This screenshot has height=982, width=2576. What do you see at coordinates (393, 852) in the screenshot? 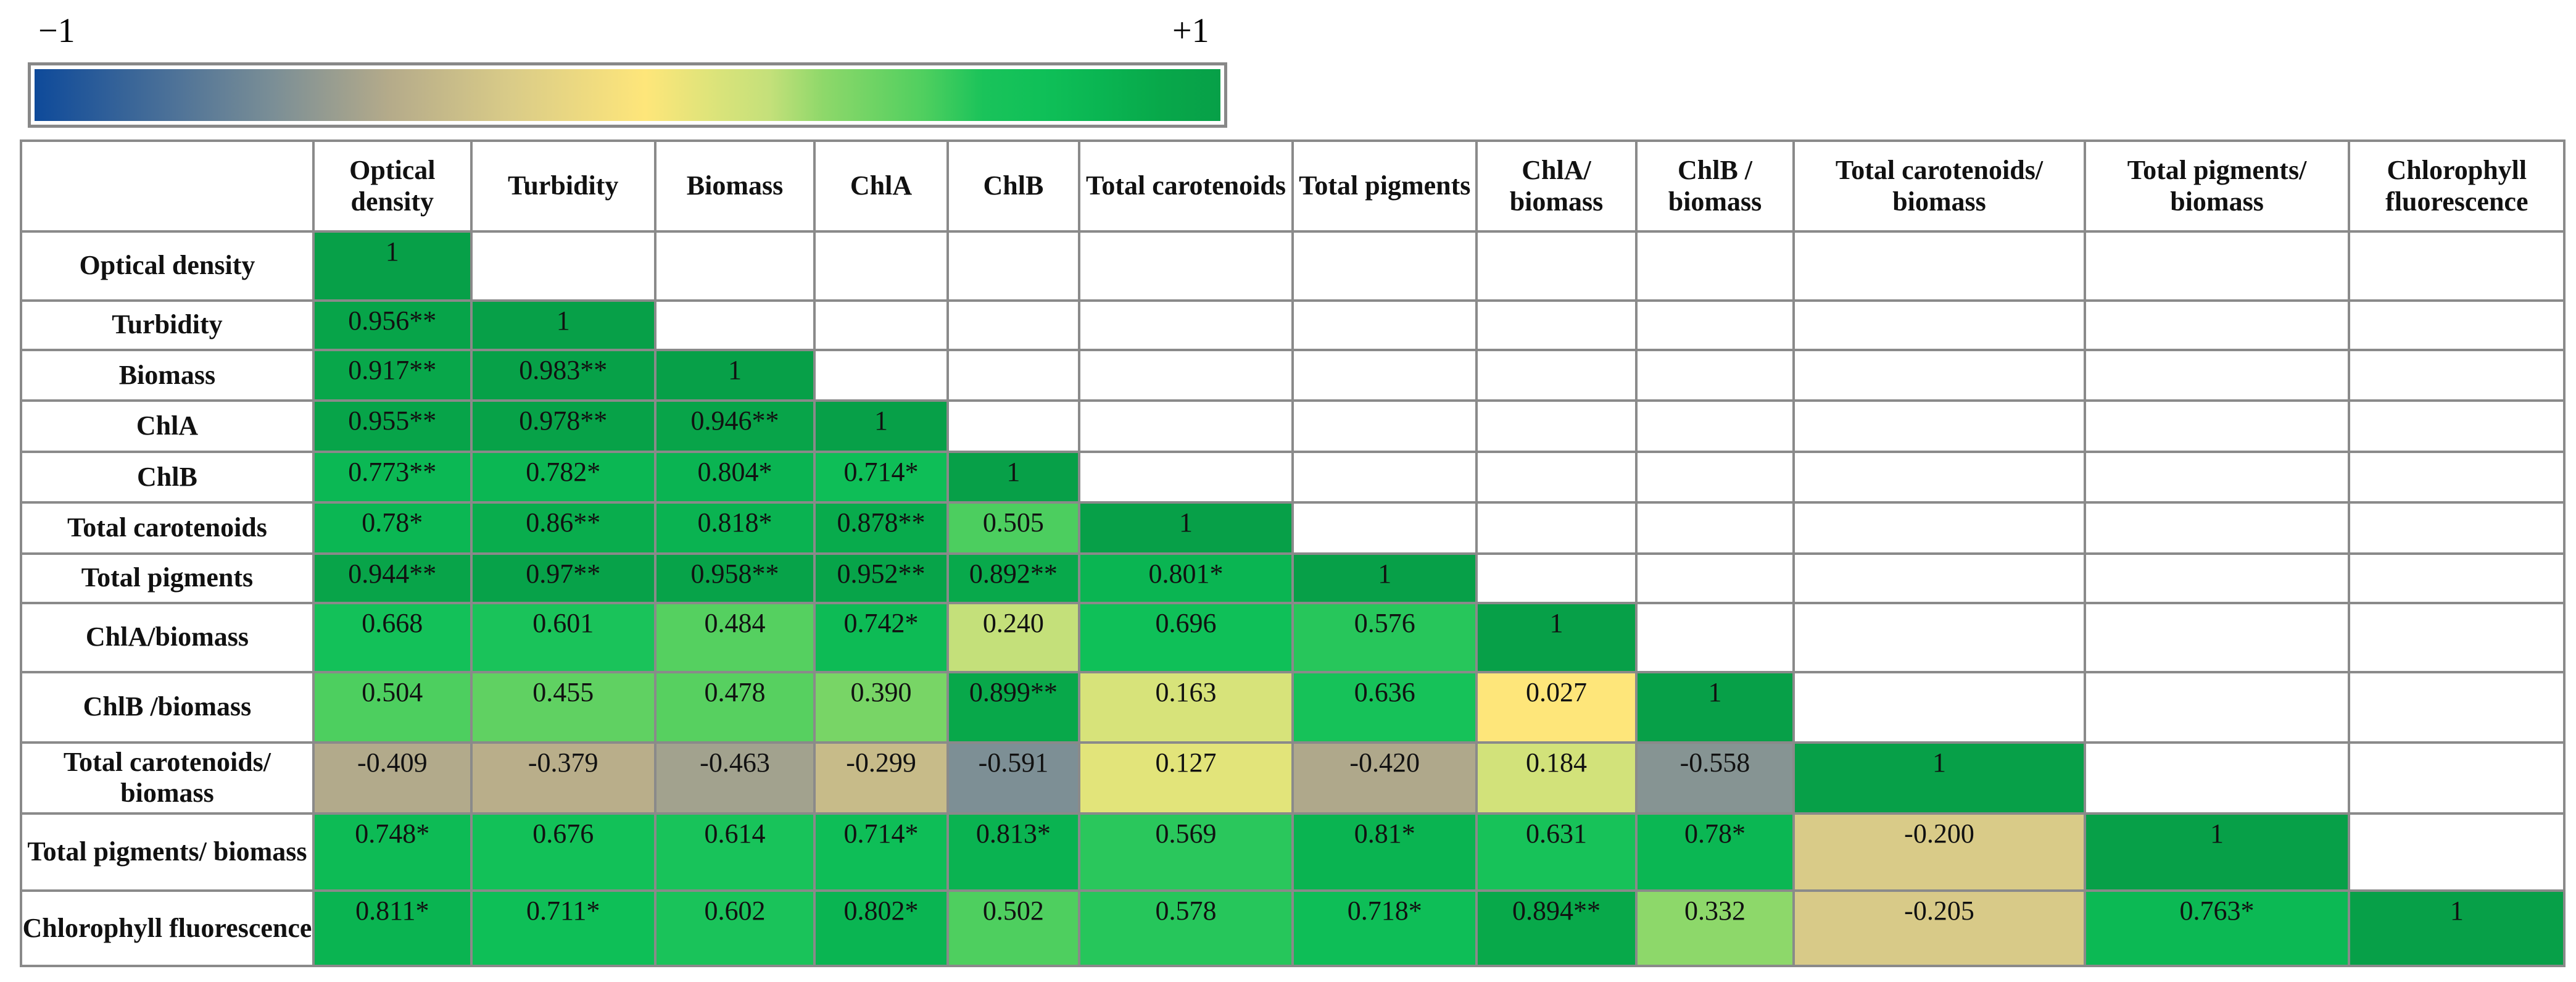
I see `correlation-cell: 0.748*` at bounding box center [393, 852].